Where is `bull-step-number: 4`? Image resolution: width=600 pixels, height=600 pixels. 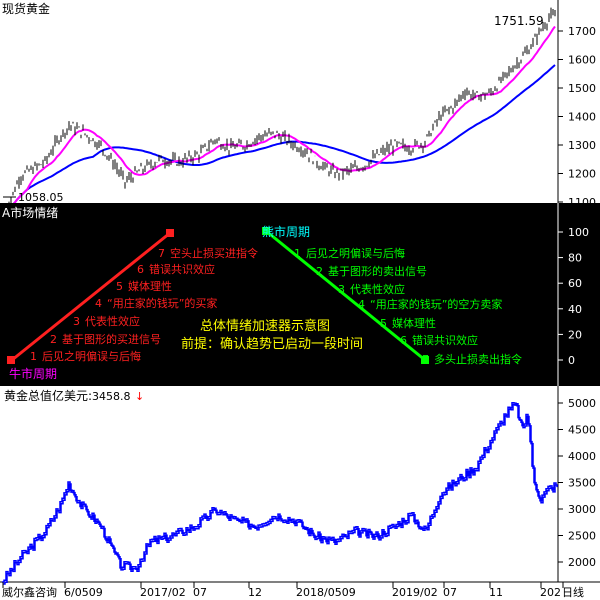
bull-step-number: 4 is located at coordinates (98, 303).